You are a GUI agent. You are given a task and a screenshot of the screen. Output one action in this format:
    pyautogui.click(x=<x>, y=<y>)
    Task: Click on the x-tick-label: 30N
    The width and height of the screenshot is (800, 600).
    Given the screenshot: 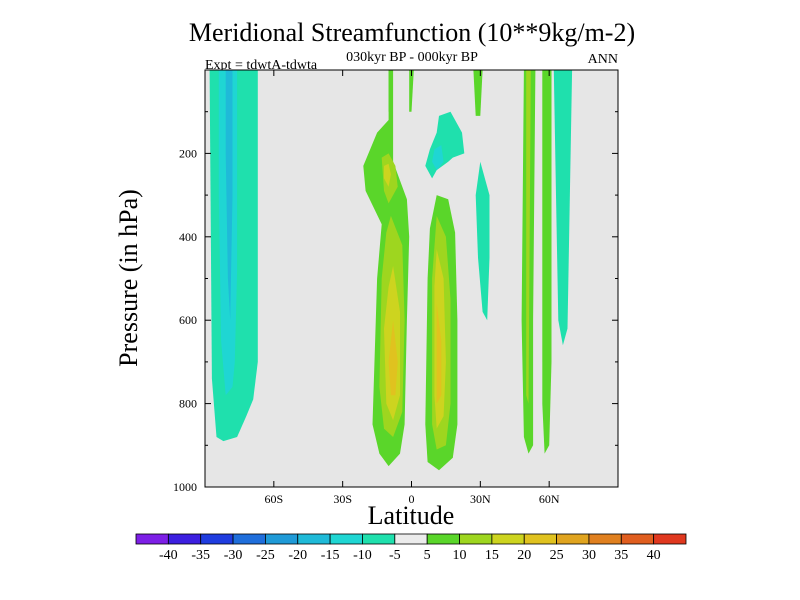 What is the action you would take?
    pyautogui.click(x=480, y=499)
    